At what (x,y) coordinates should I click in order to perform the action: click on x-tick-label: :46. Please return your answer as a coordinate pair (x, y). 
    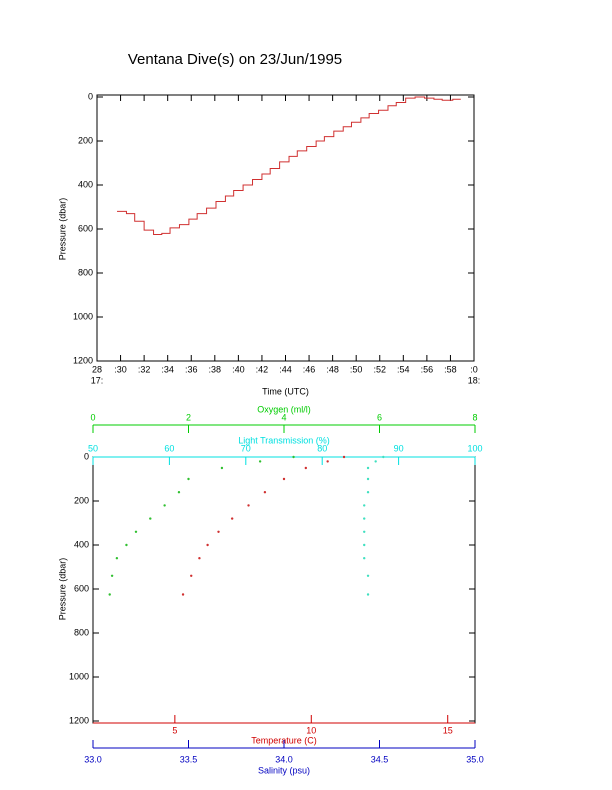
    Looking at the image, I should click on (309, 369).